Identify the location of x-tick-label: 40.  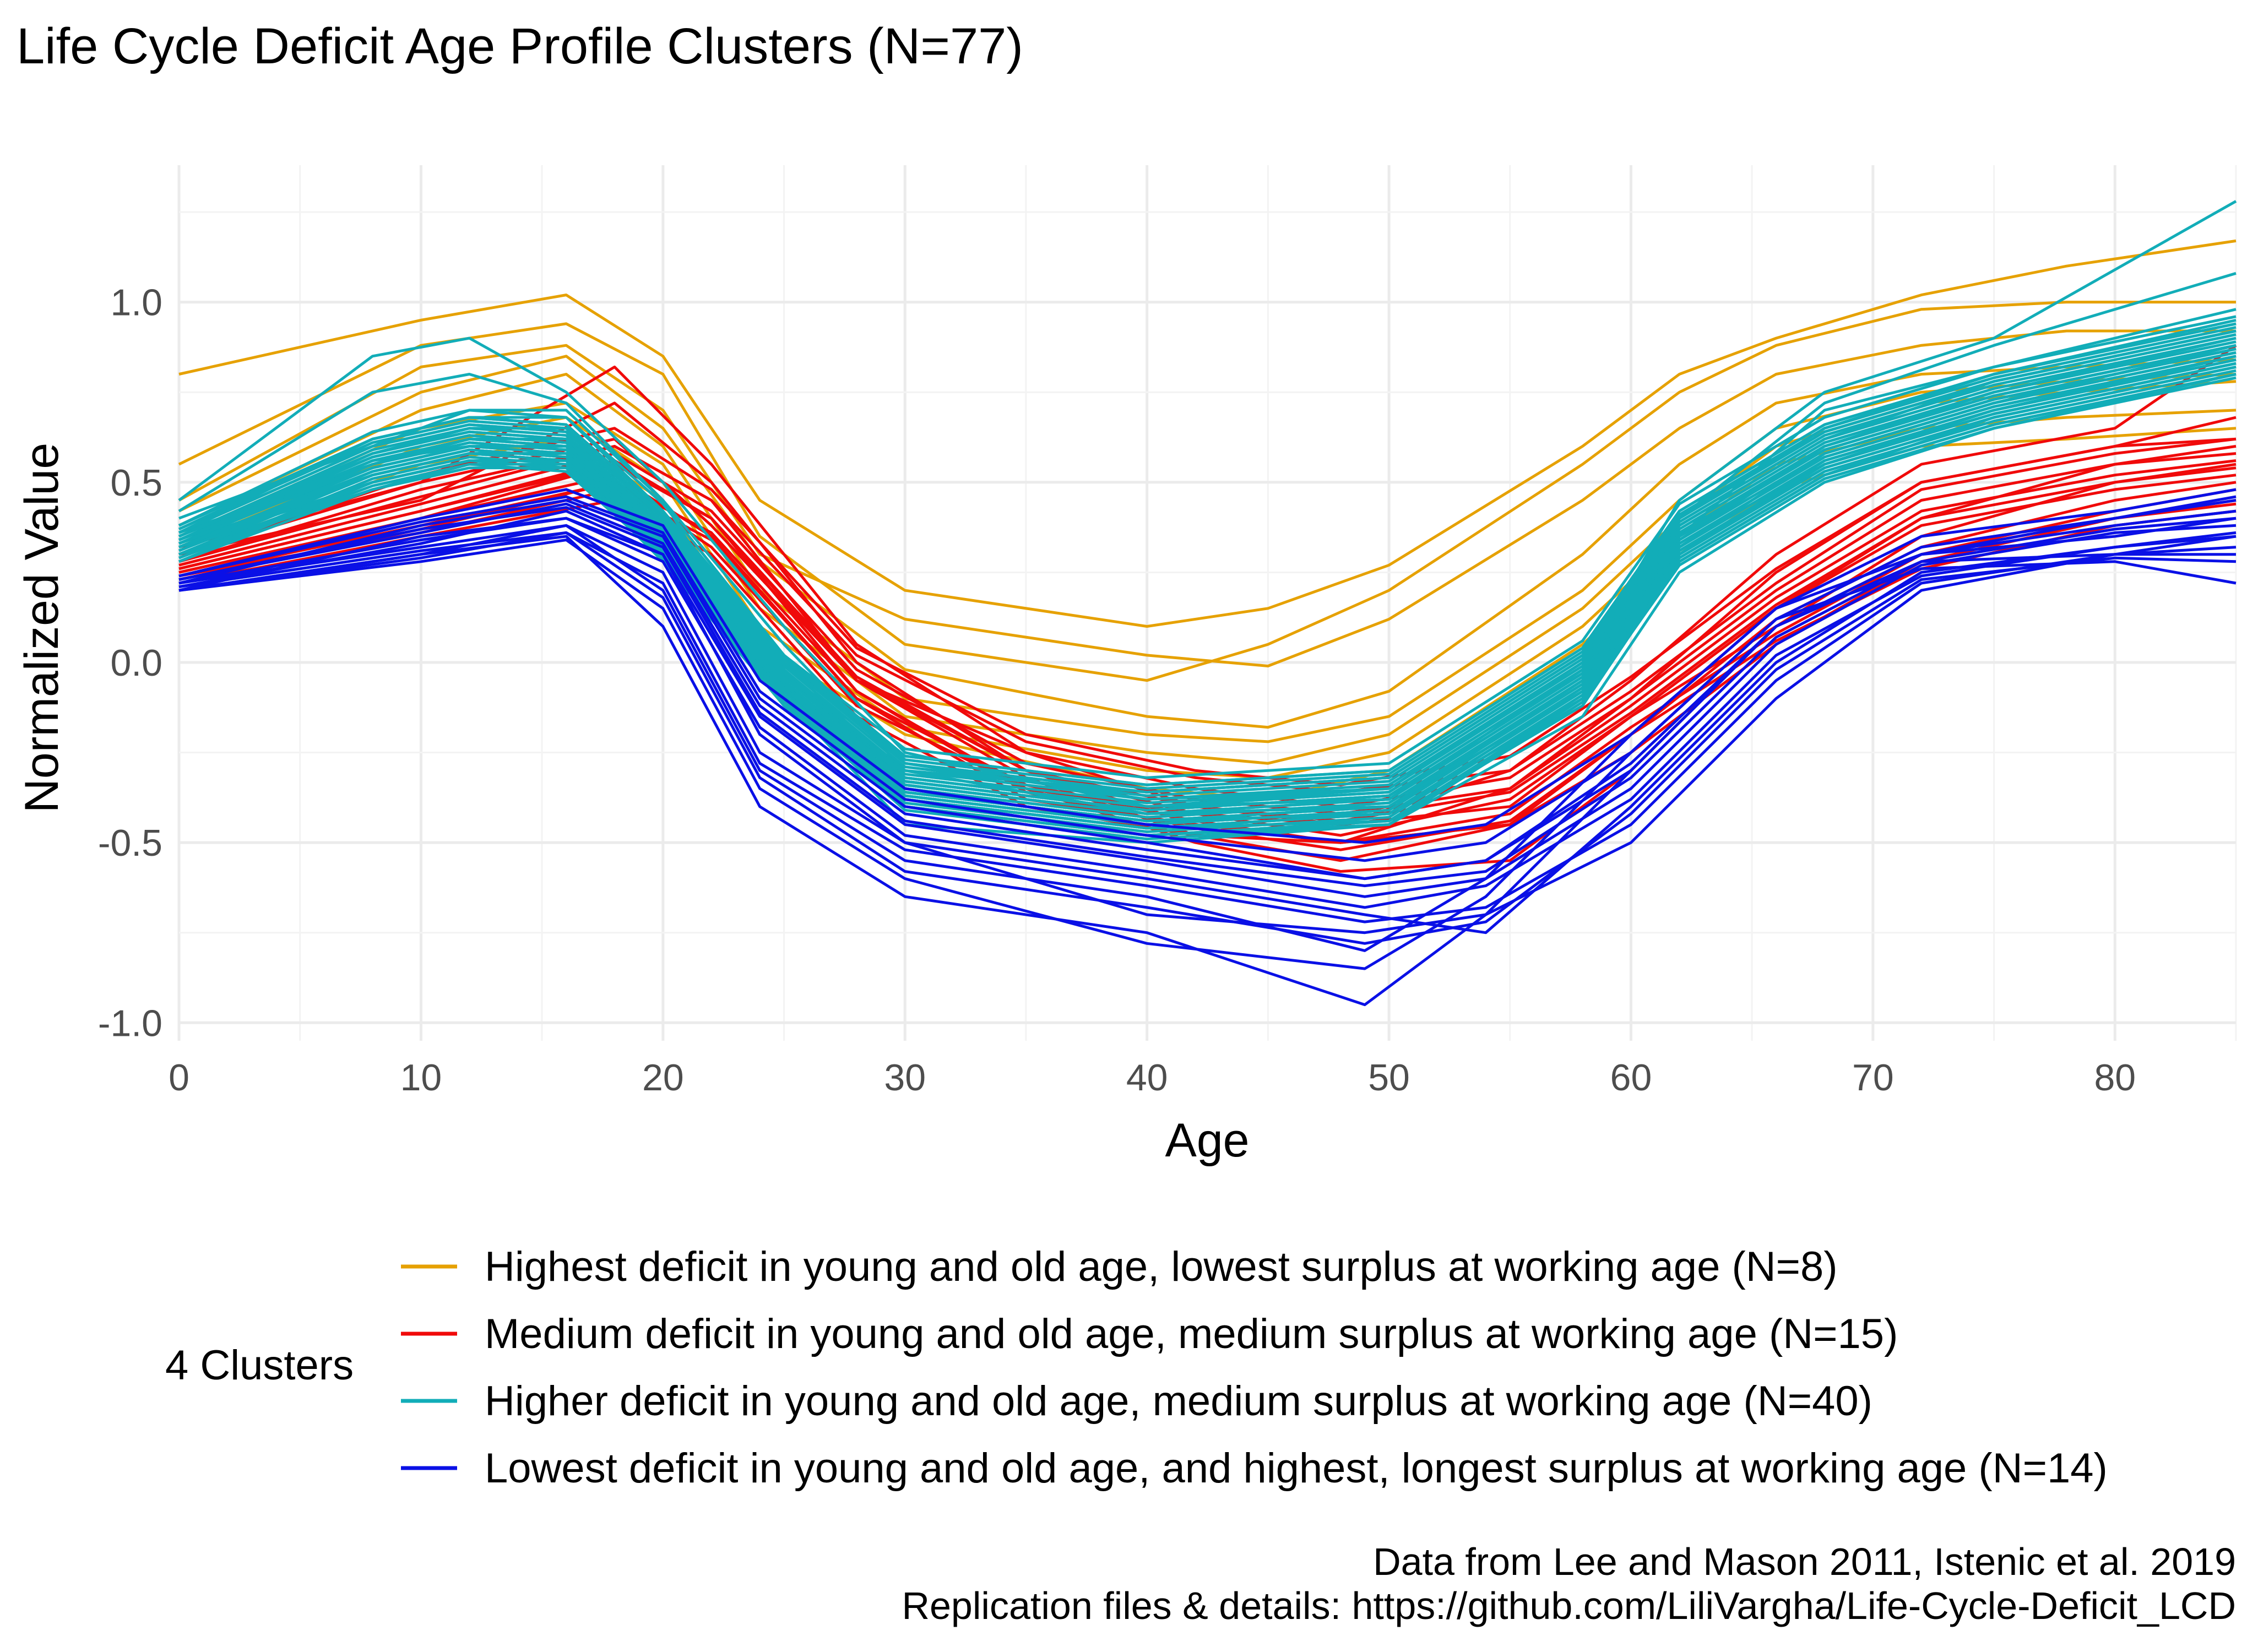
(1147, 1078).